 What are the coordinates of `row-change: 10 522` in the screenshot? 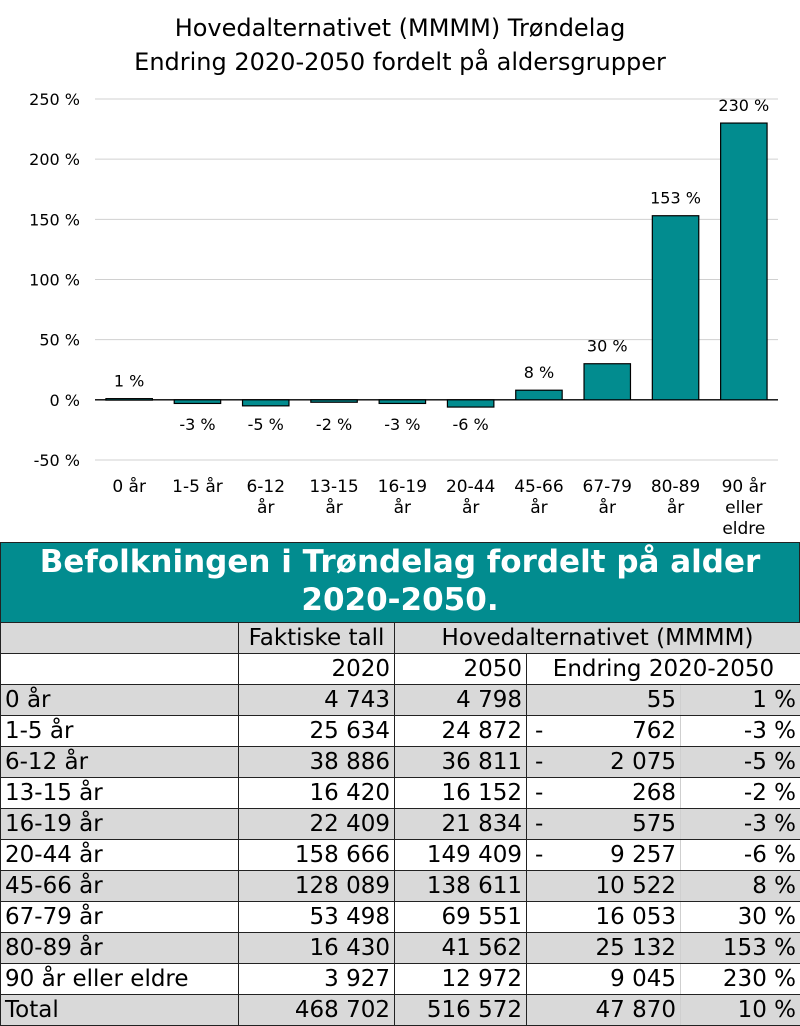 It's located at (619, 886).